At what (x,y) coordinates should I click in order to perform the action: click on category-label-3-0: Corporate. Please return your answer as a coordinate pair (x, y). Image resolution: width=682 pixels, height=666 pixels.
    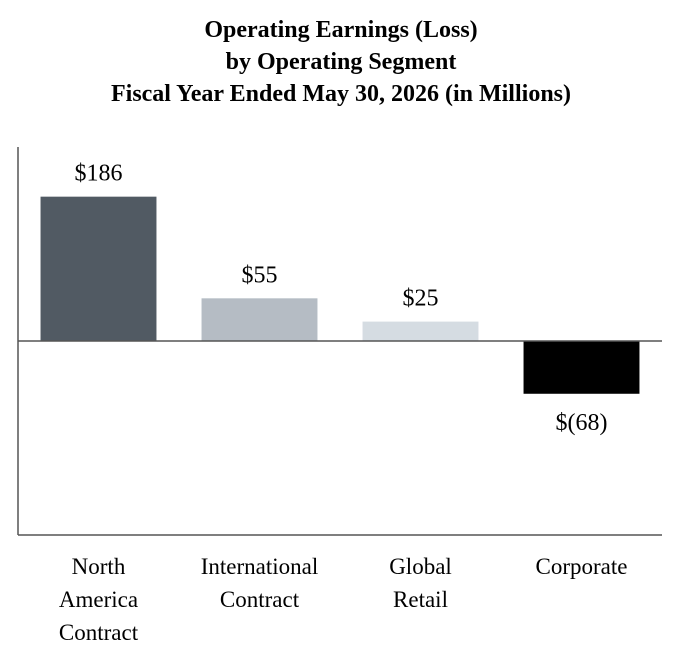
    Looking at the image, I should click on (582, 566).